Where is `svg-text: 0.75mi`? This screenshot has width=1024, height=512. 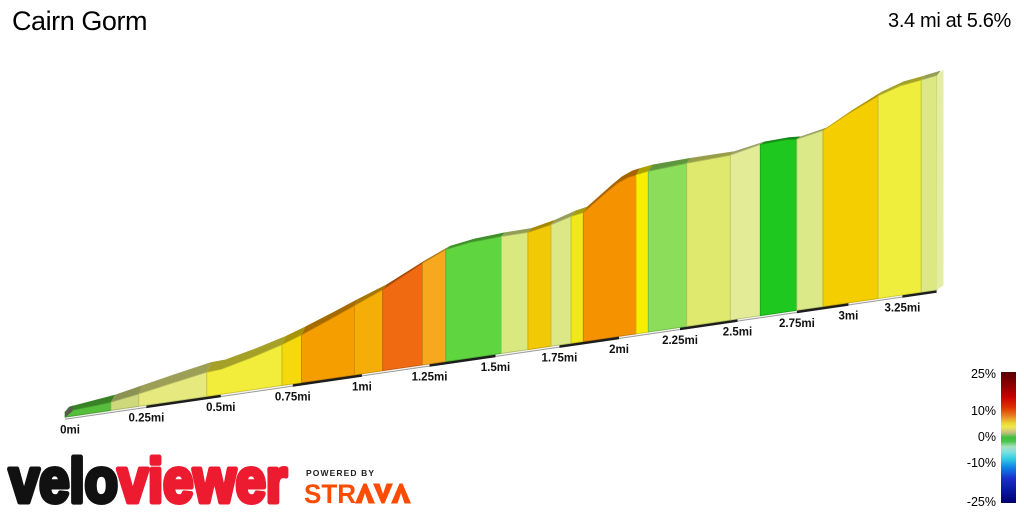 svg-text: 0.75mi is located at coordinates (293, 397).